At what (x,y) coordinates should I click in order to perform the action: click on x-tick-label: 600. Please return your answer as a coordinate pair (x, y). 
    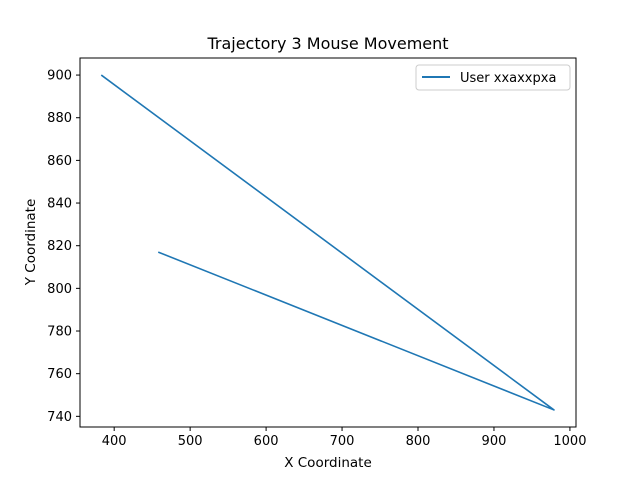
    Looking at the image, I should click on (266, 441).